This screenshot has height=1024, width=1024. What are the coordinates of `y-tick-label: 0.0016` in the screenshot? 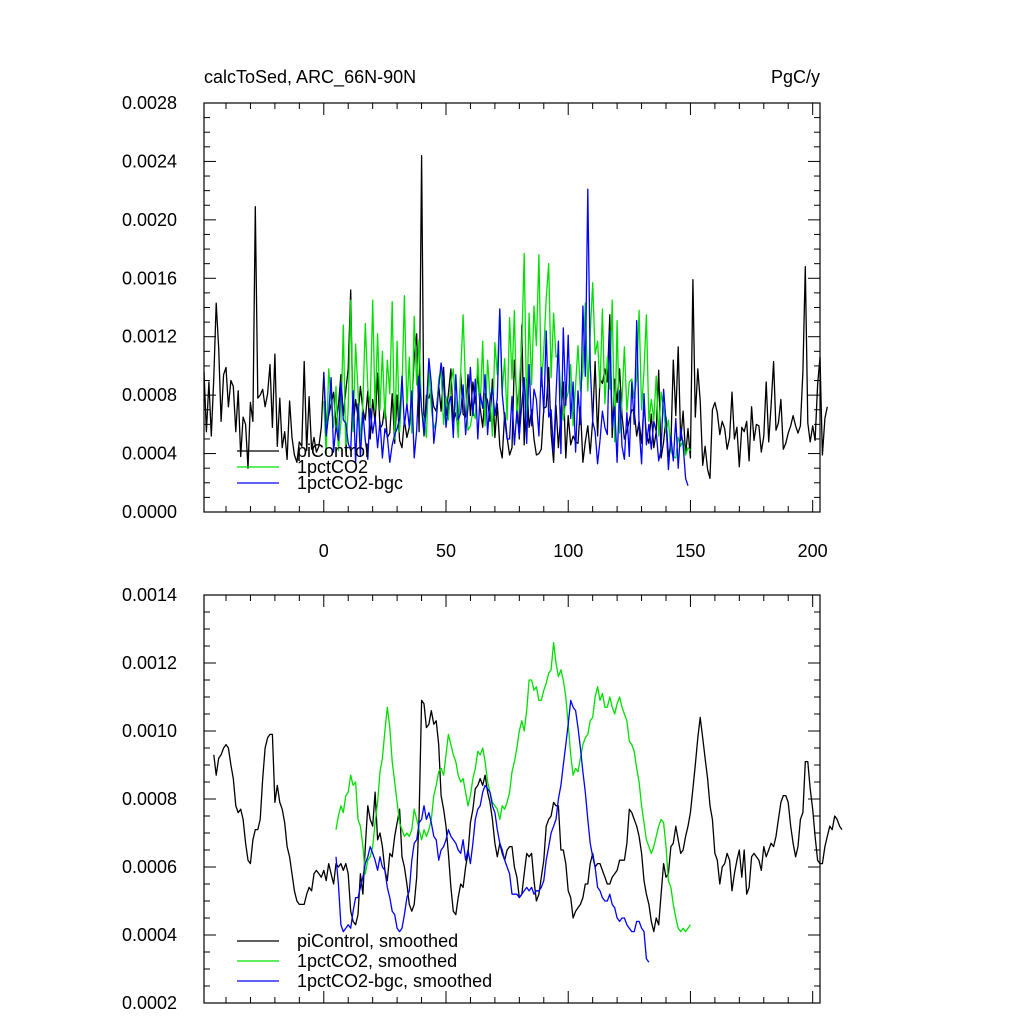 It's located at (149, 278).